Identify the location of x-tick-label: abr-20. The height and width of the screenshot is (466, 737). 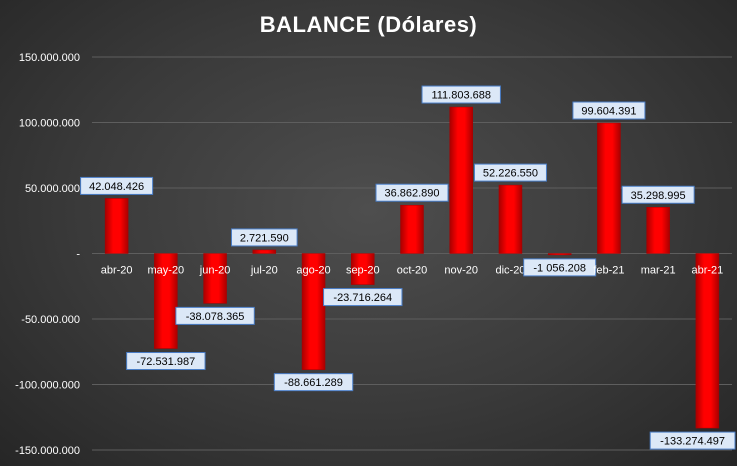
(117, 271).